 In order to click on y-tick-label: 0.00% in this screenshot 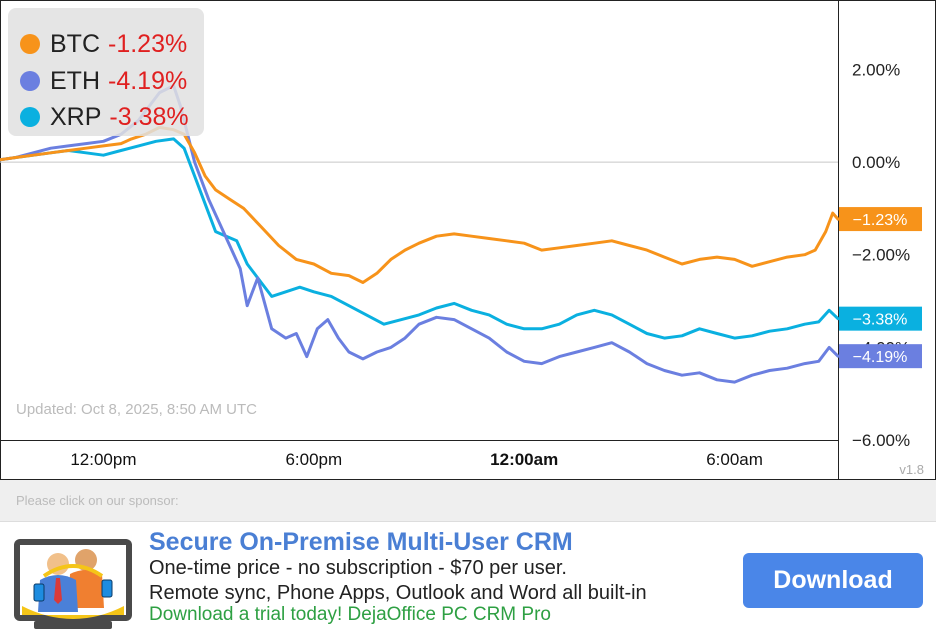, I will do `click(876, 162)`.